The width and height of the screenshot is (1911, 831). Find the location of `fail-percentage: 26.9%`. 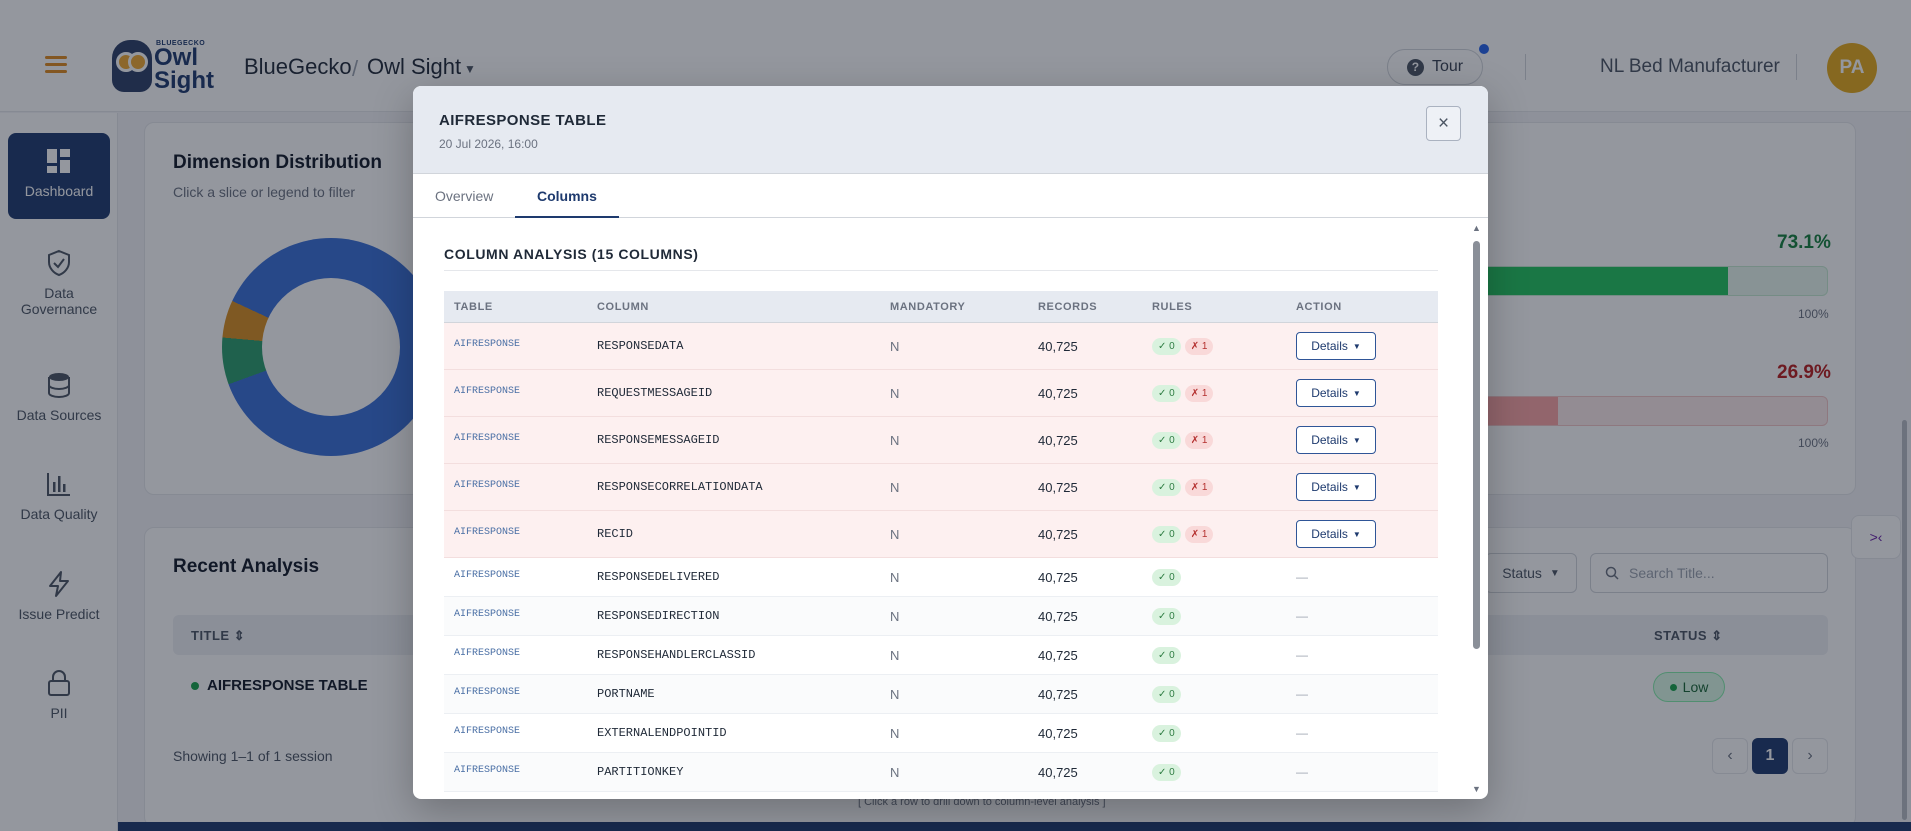

fail-percentage: 26.9% is located at coordinates (1804, 372).